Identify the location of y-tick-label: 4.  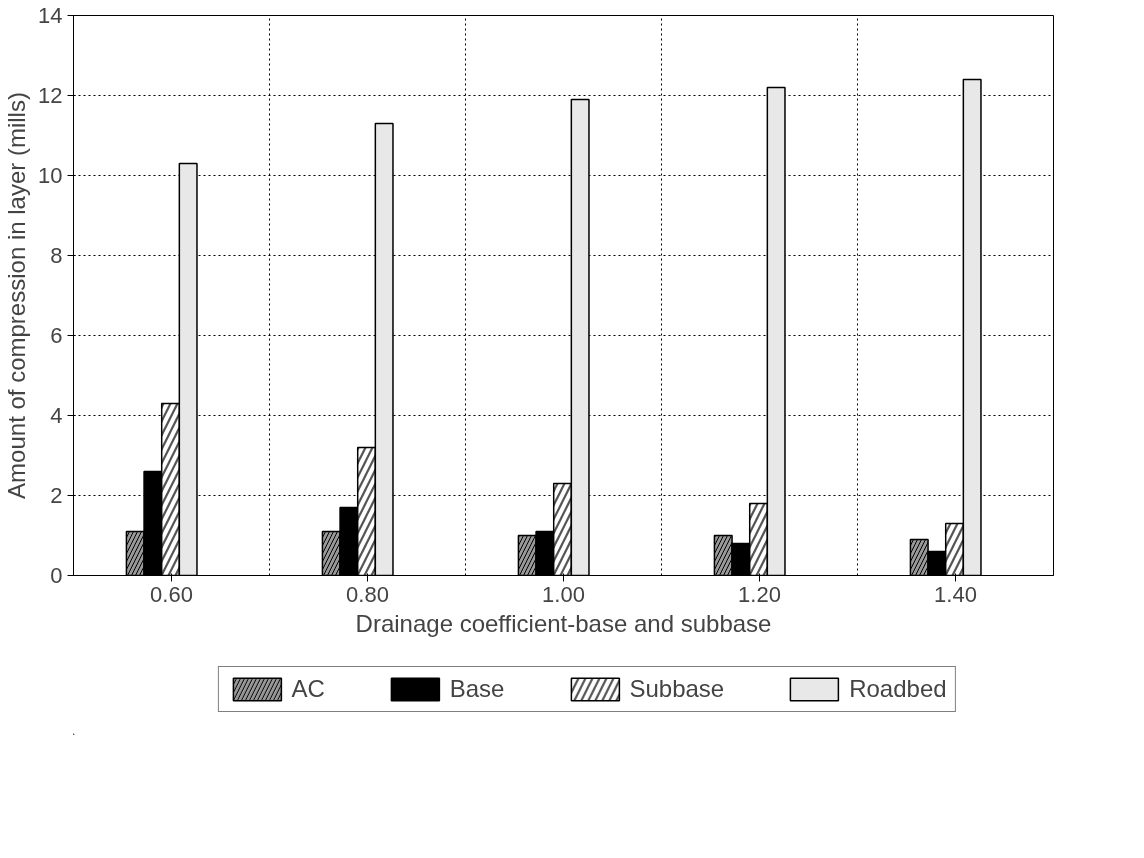
(56, 415).